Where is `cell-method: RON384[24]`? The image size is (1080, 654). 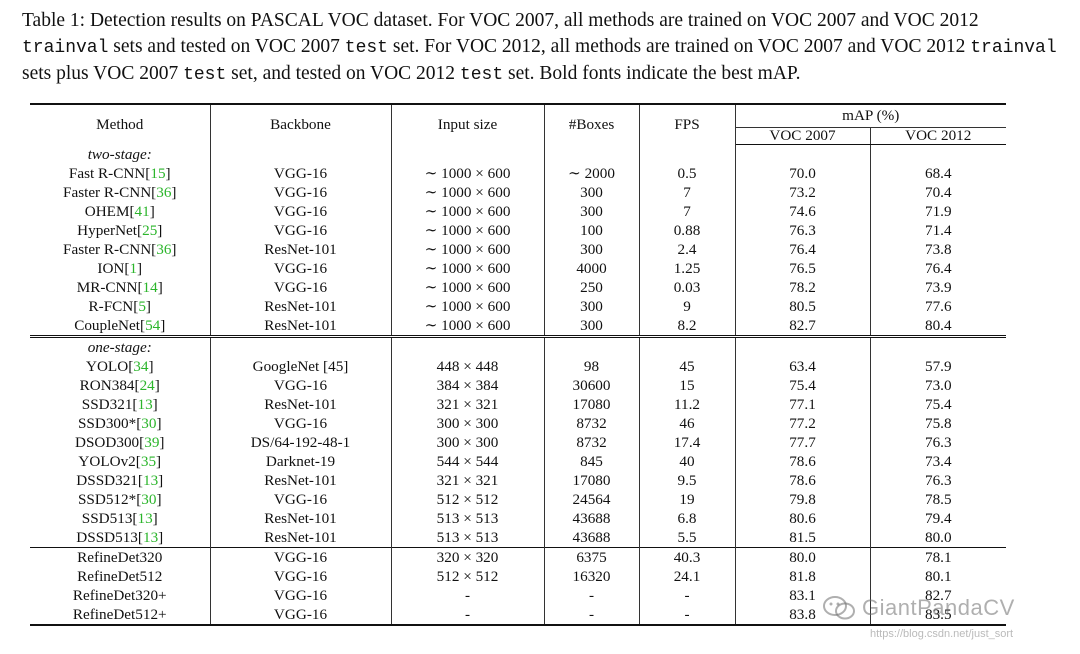 cell-method: RON384[24] is located at coordinates (120, 385).